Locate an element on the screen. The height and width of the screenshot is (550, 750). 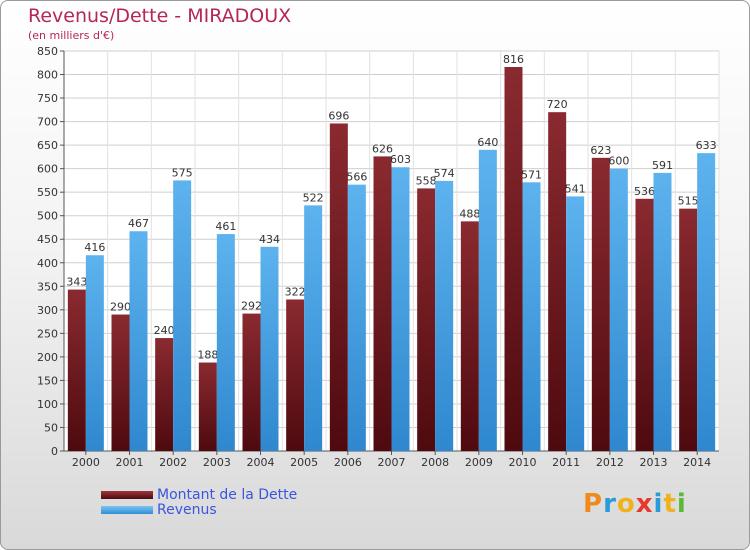
x-tick-label: 2008 is located at coordinates (435, 462).